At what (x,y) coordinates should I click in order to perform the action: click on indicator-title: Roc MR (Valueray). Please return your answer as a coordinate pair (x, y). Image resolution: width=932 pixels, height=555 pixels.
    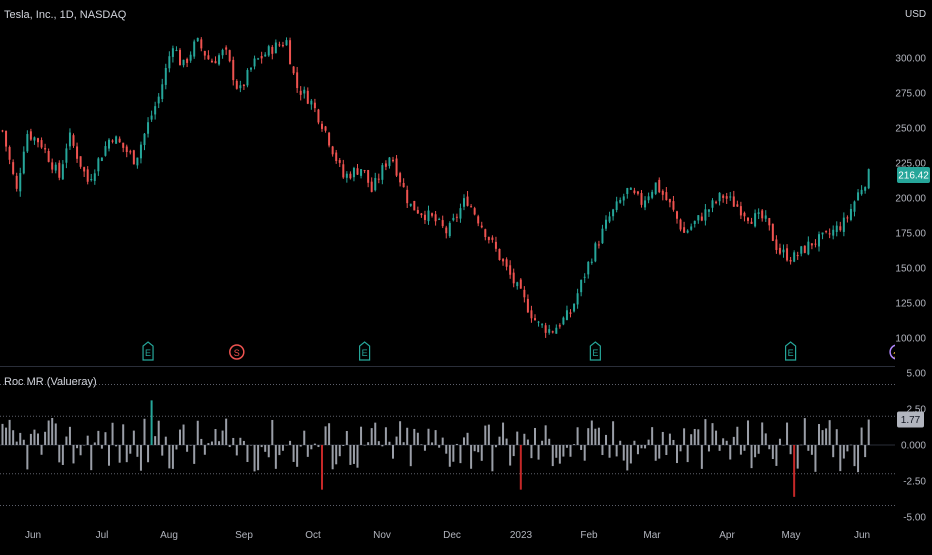
    Looking at the image, I should click on (50, 382).